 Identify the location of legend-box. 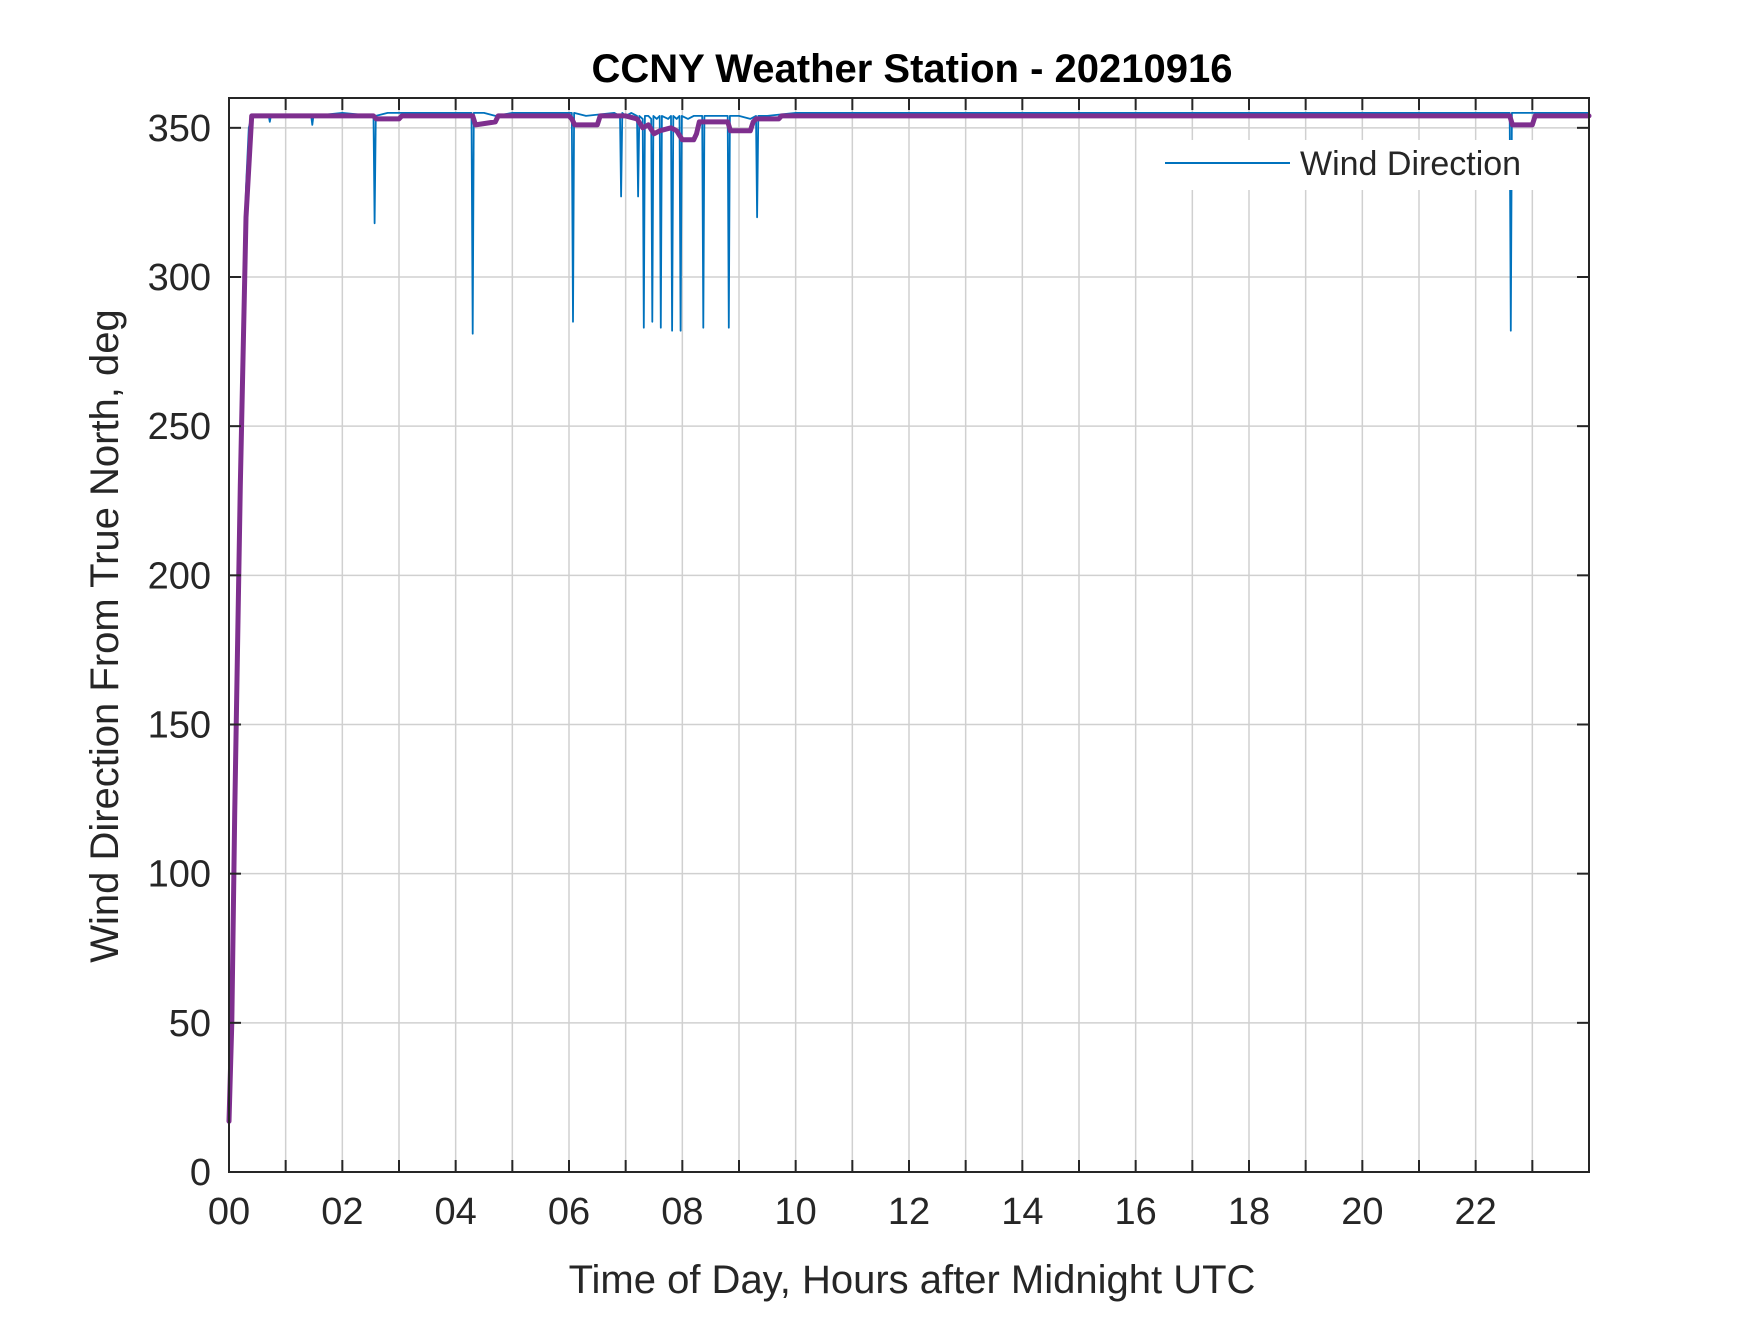
(1350, 165).